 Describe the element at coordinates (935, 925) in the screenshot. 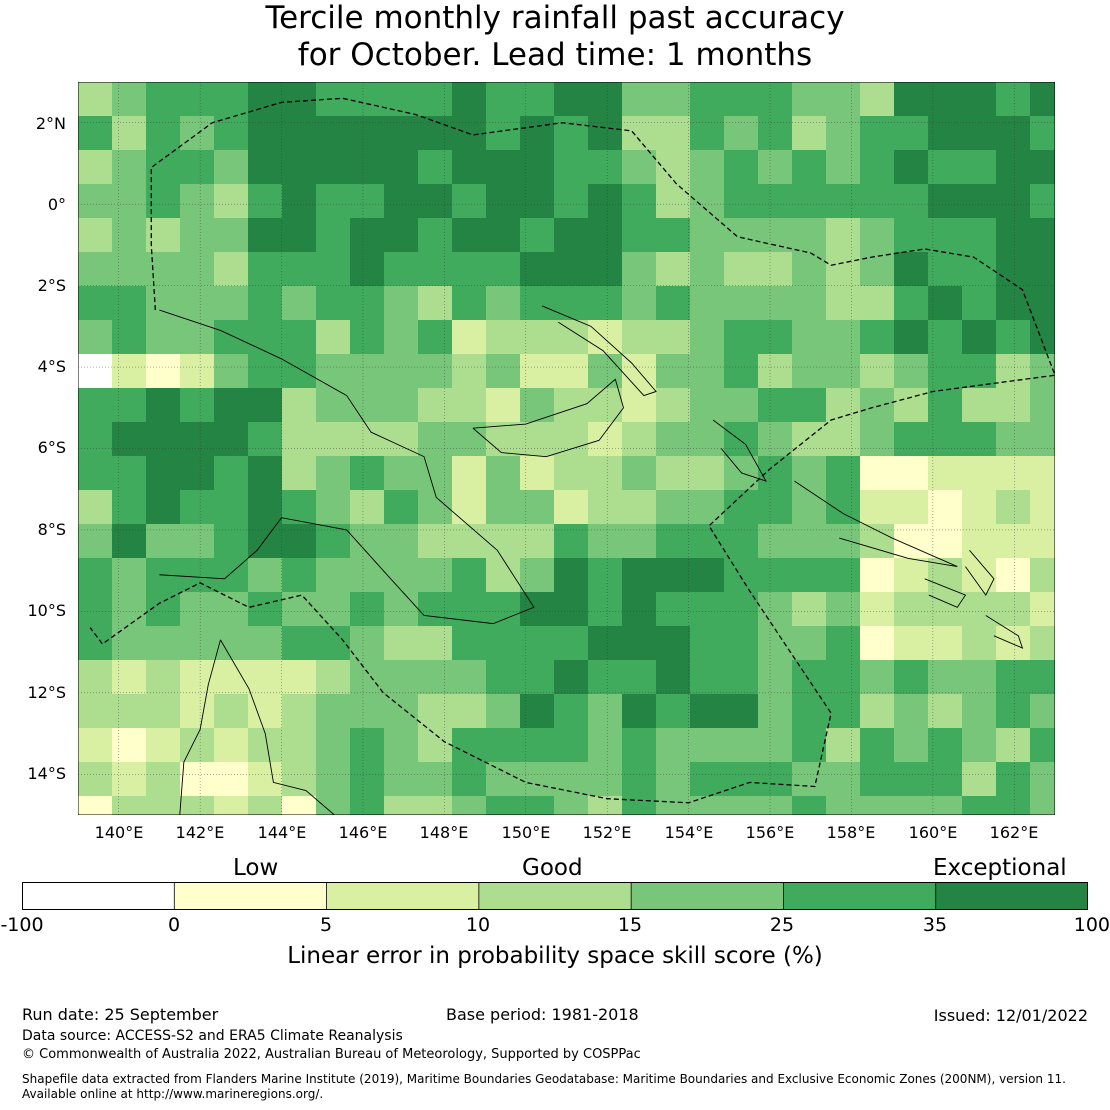

I see `colorbar-tick: 35` at that location.